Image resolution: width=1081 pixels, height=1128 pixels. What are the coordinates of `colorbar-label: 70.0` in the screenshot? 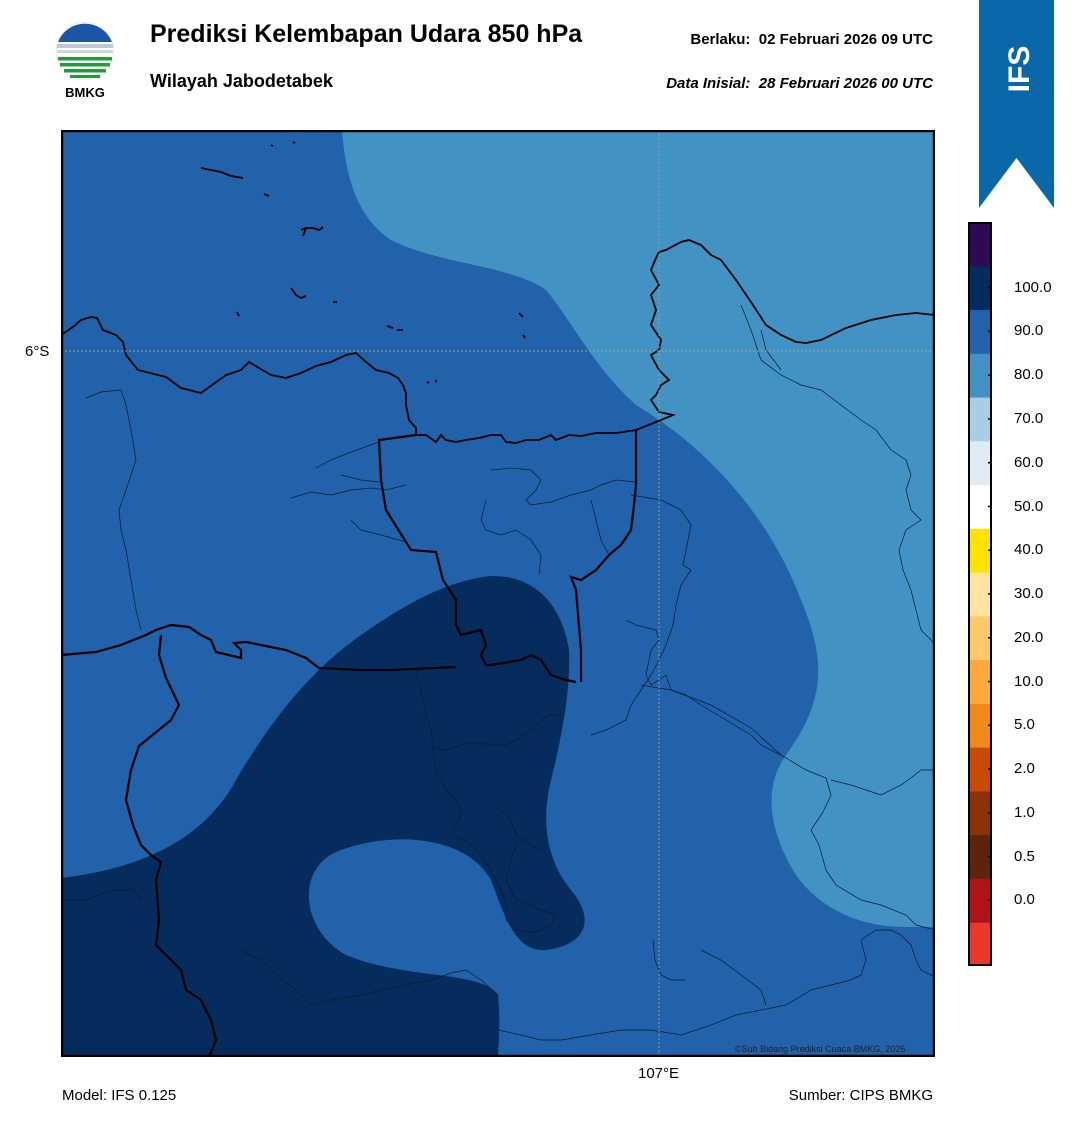 It's located at (1029, 418).